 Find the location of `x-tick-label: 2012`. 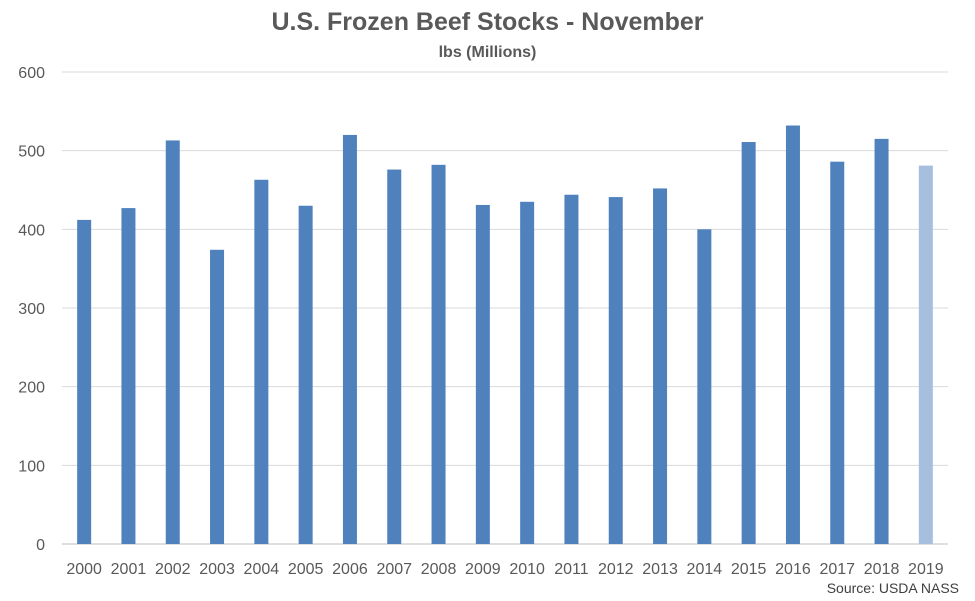

x-tick-label: 2012 is located at coordinates (616, 569).